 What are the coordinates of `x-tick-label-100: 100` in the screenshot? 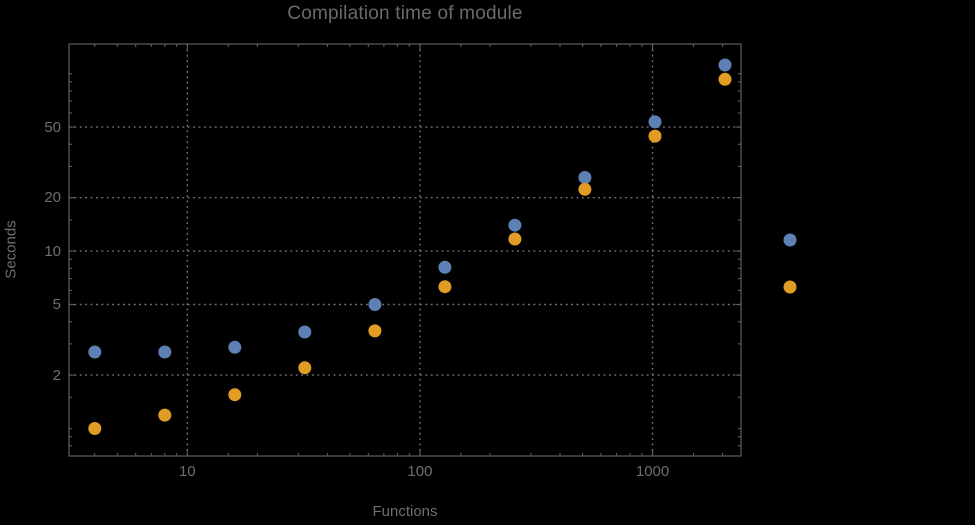 It's located at (420, 471).